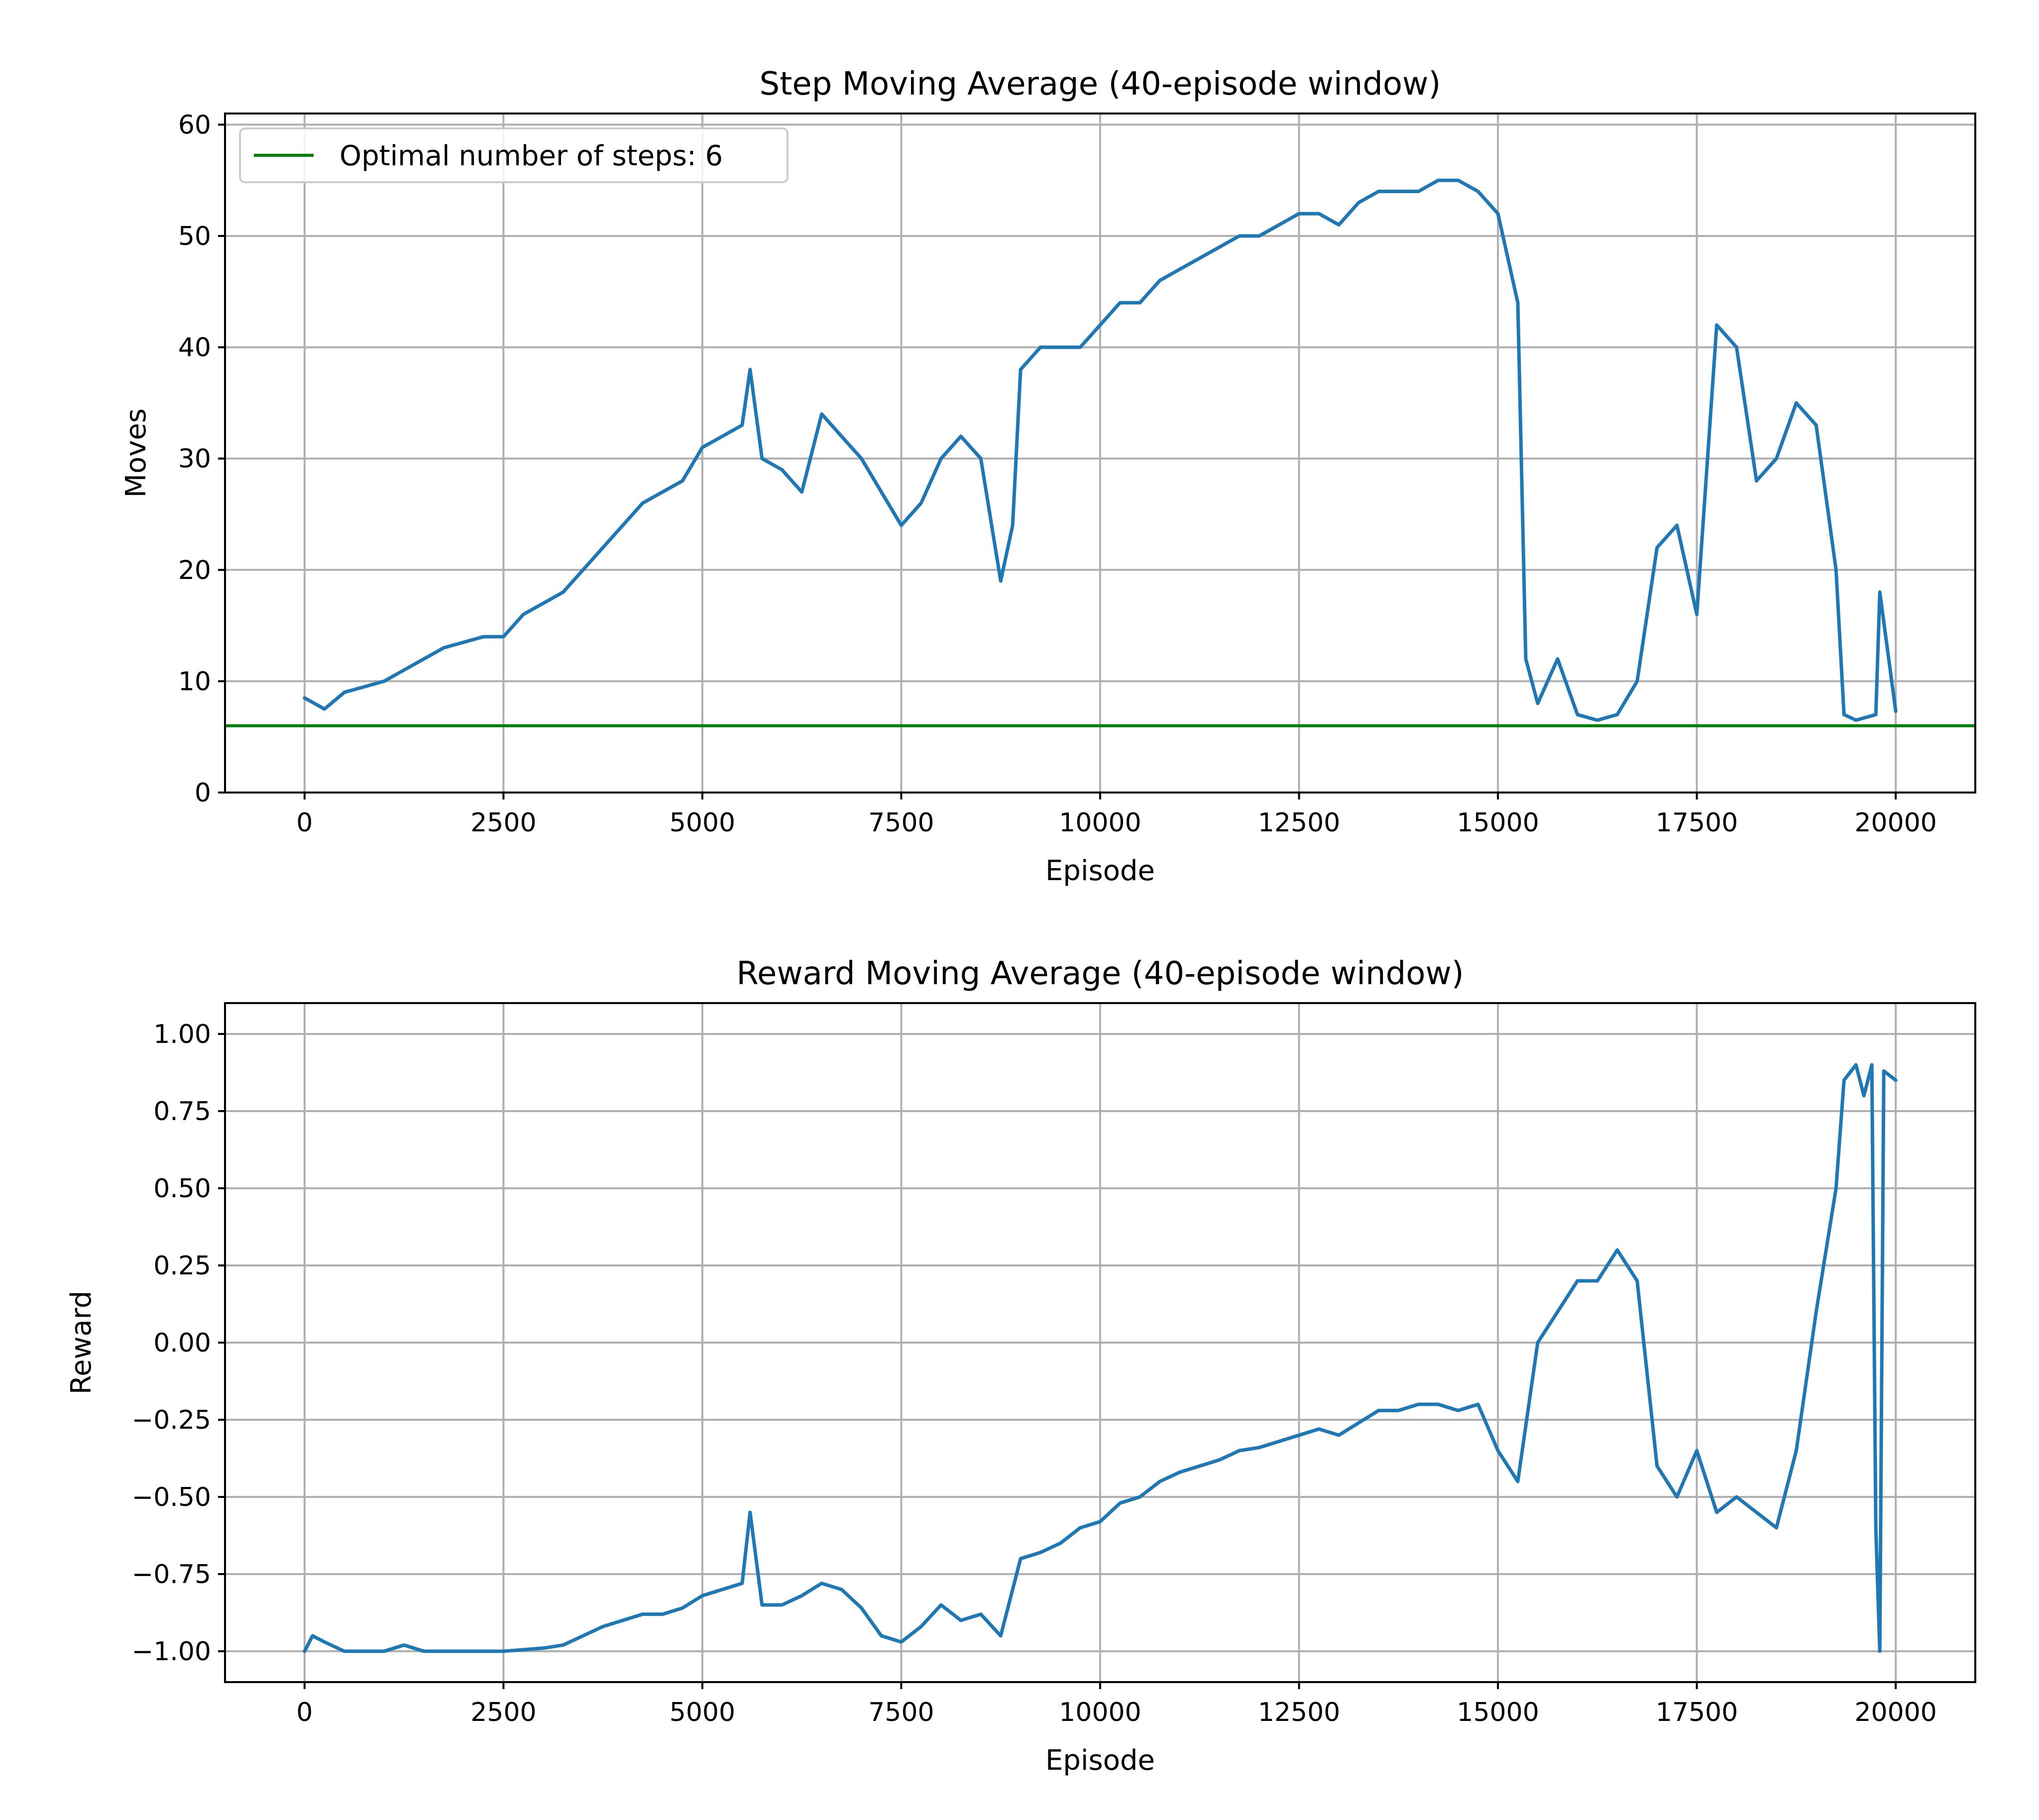 This screenshot has height=1820, width=2039. What do you see at coordinates (1299, 1712) in the screenshot?
I see `reward-x-tick-label: 12500` at bounding box center [1299, 1712].